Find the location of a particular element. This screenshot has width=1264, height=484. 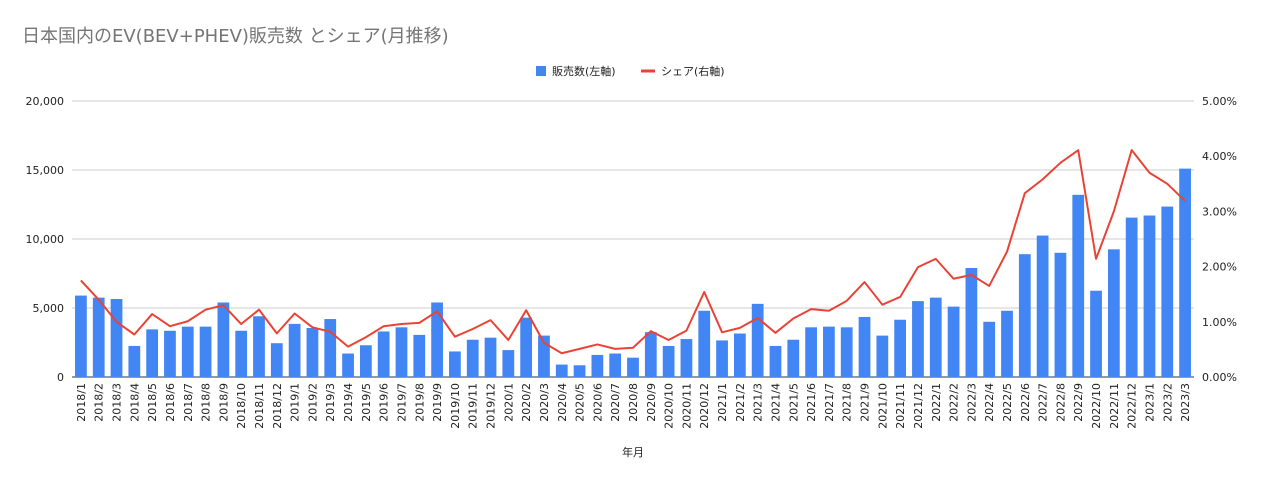

x-tick-label: 2018/1 is located at coordinates (81, 402).